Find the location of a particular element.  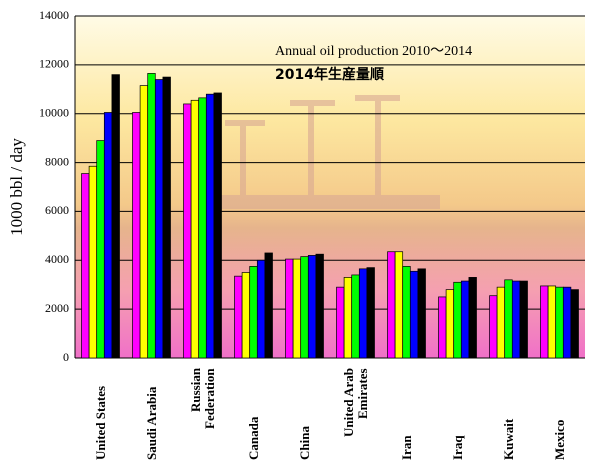

chart-title: Annual oil production 2010～2014 is located at coordinates (373, 51).